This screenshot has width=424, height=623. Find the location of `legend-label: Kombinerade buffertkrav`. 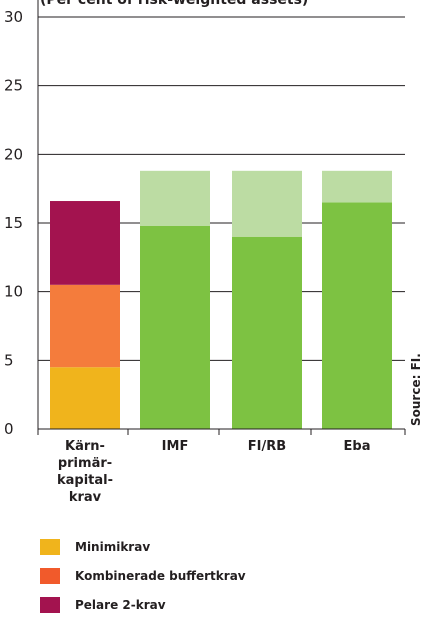

legend-label: Kombinerade buffertkrav is located at coordinates (160, 576).